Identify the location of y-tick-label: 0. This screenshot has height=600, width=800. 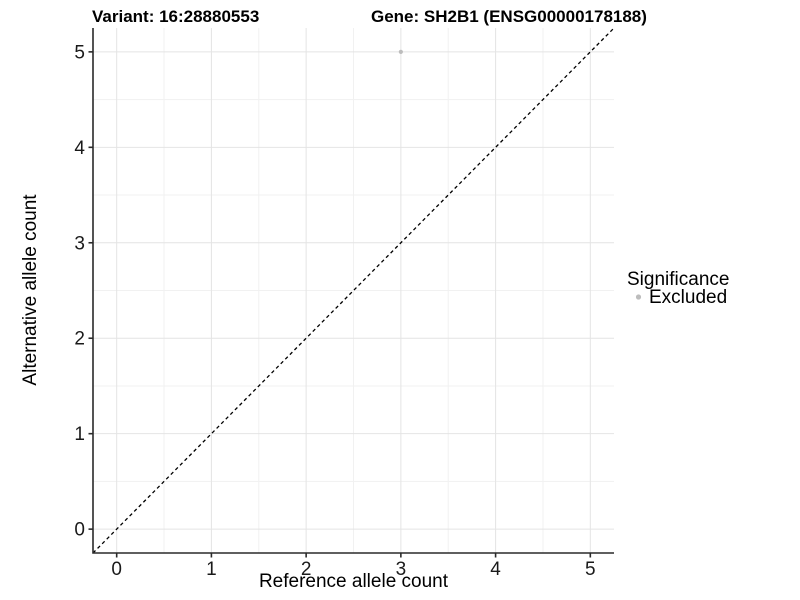
(79, 530).